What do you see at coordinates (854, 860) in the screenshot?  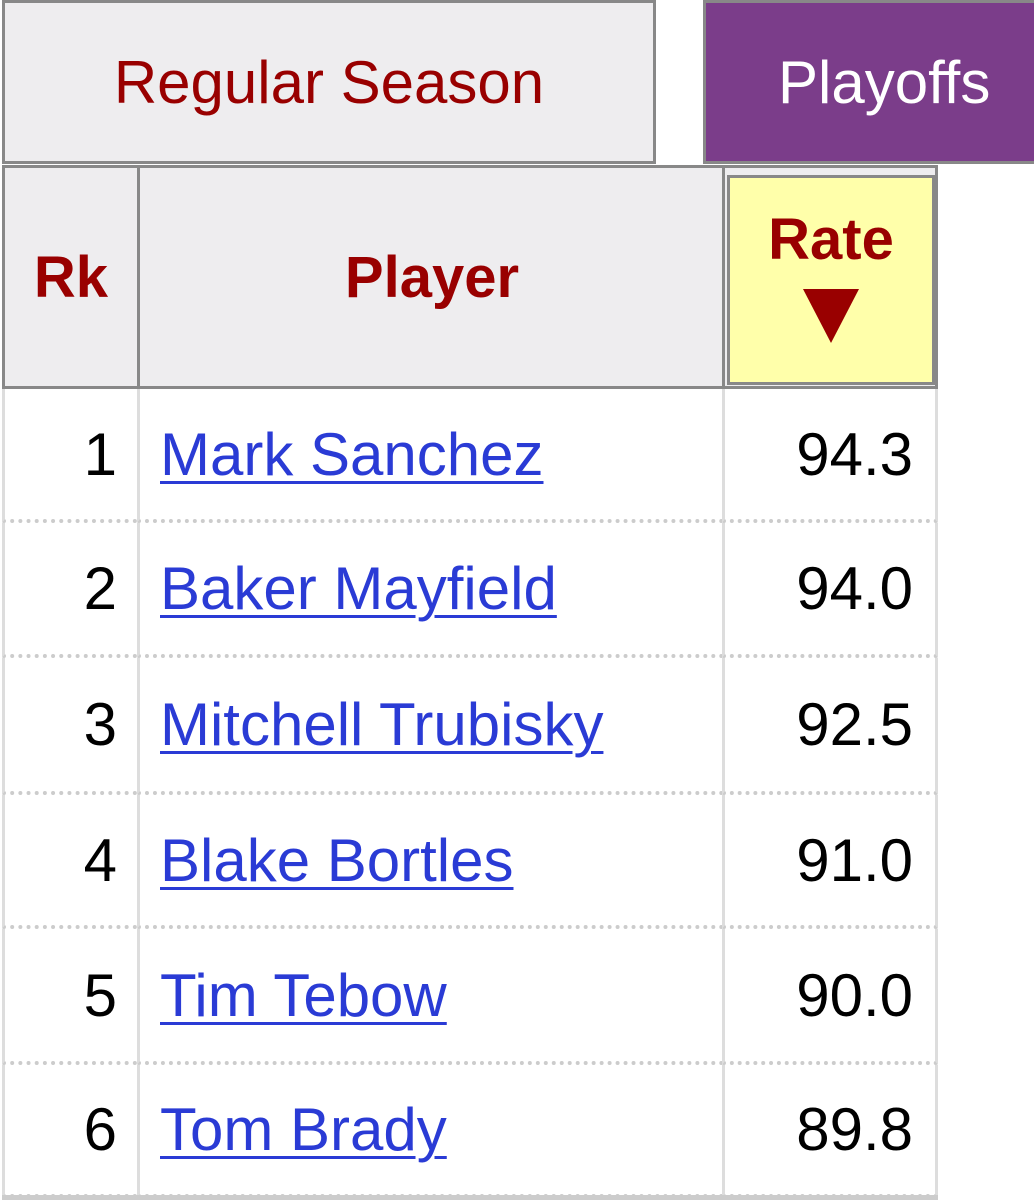 I see `rate: 91.0` at bounding box center [854, 860].